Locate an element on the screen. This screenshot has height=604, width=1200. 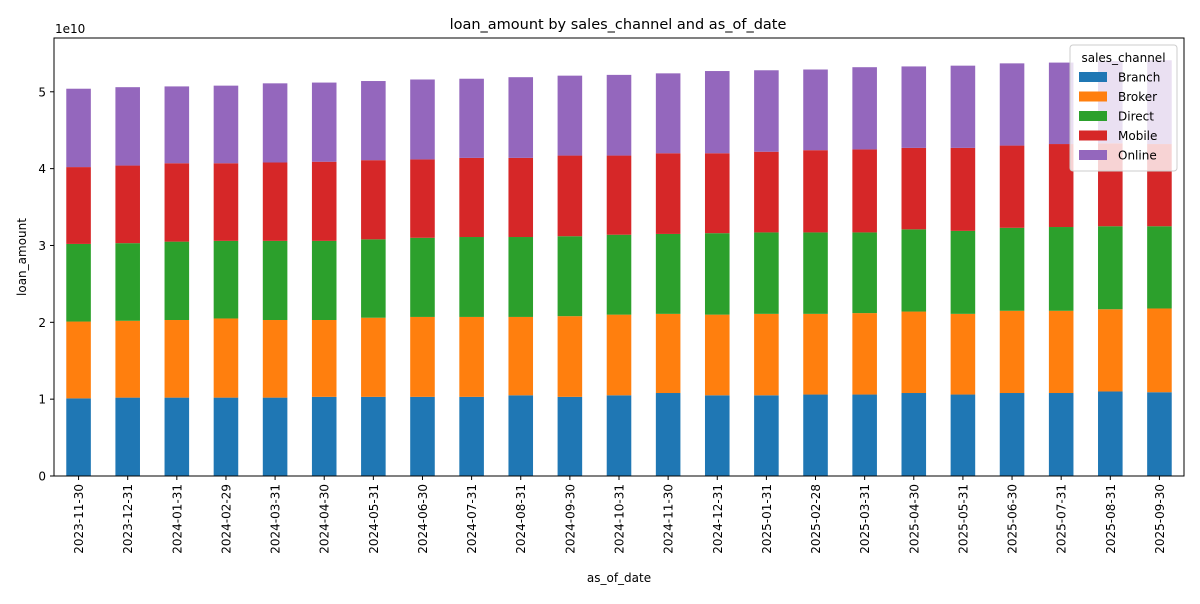
x-tick-label: 2025-03-31 is located at coordinates (865, 519).